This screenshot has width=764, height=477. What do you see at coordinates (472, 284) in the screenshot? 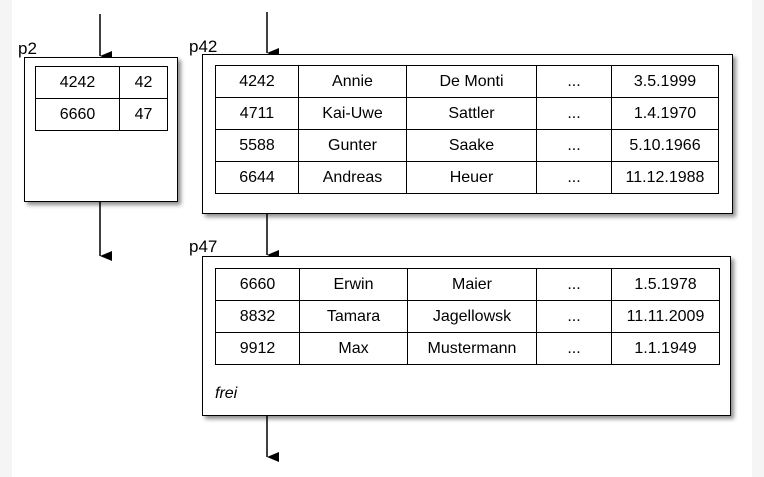
I see `cell: Maier` at bounding box center [472, 284].